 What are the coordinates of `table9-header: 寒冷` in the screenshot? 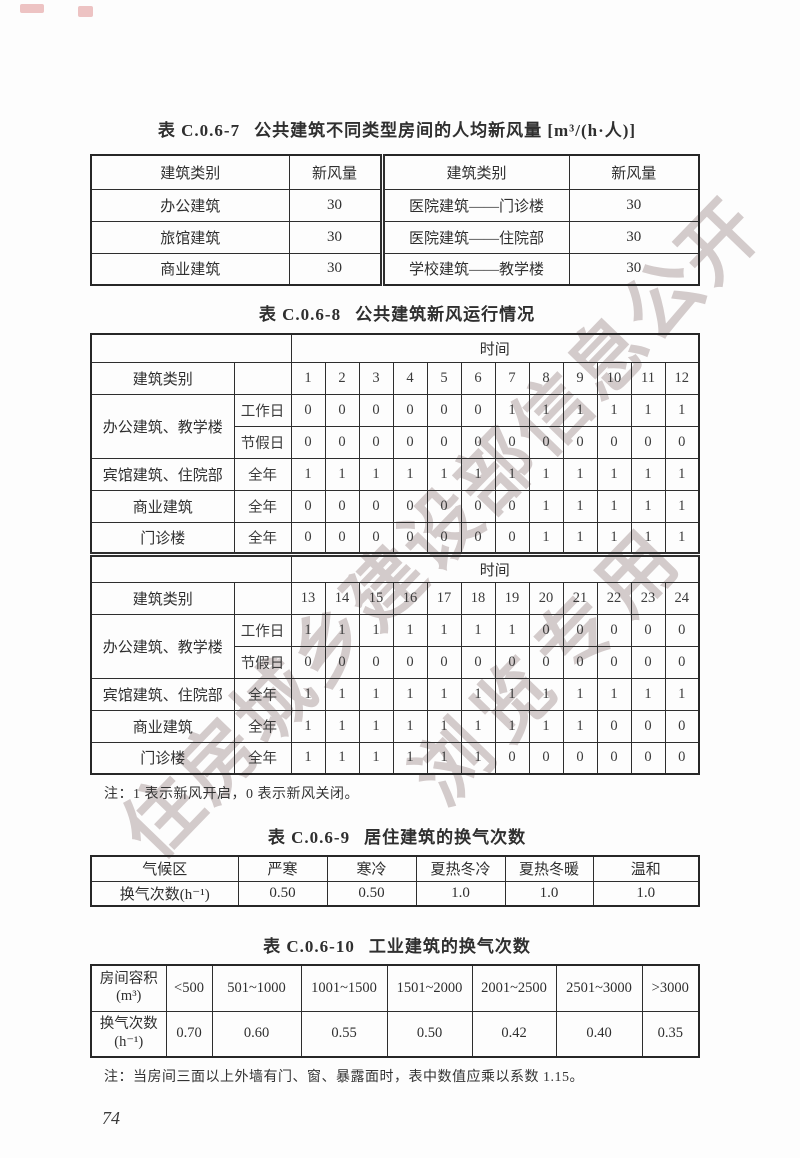 It's located at (371, 868).